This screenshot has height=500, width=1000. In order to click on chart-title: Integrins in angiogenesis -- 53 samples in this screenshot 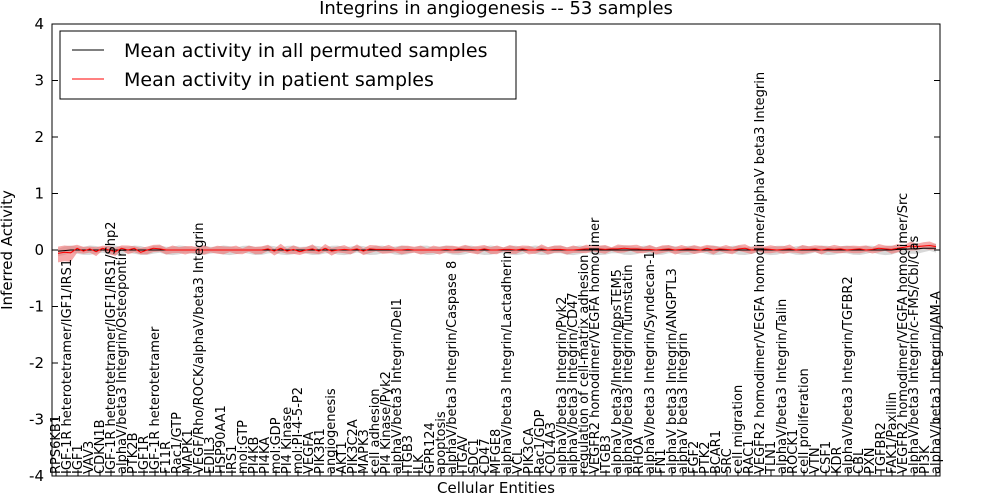, I will do `click(496, 9)`.